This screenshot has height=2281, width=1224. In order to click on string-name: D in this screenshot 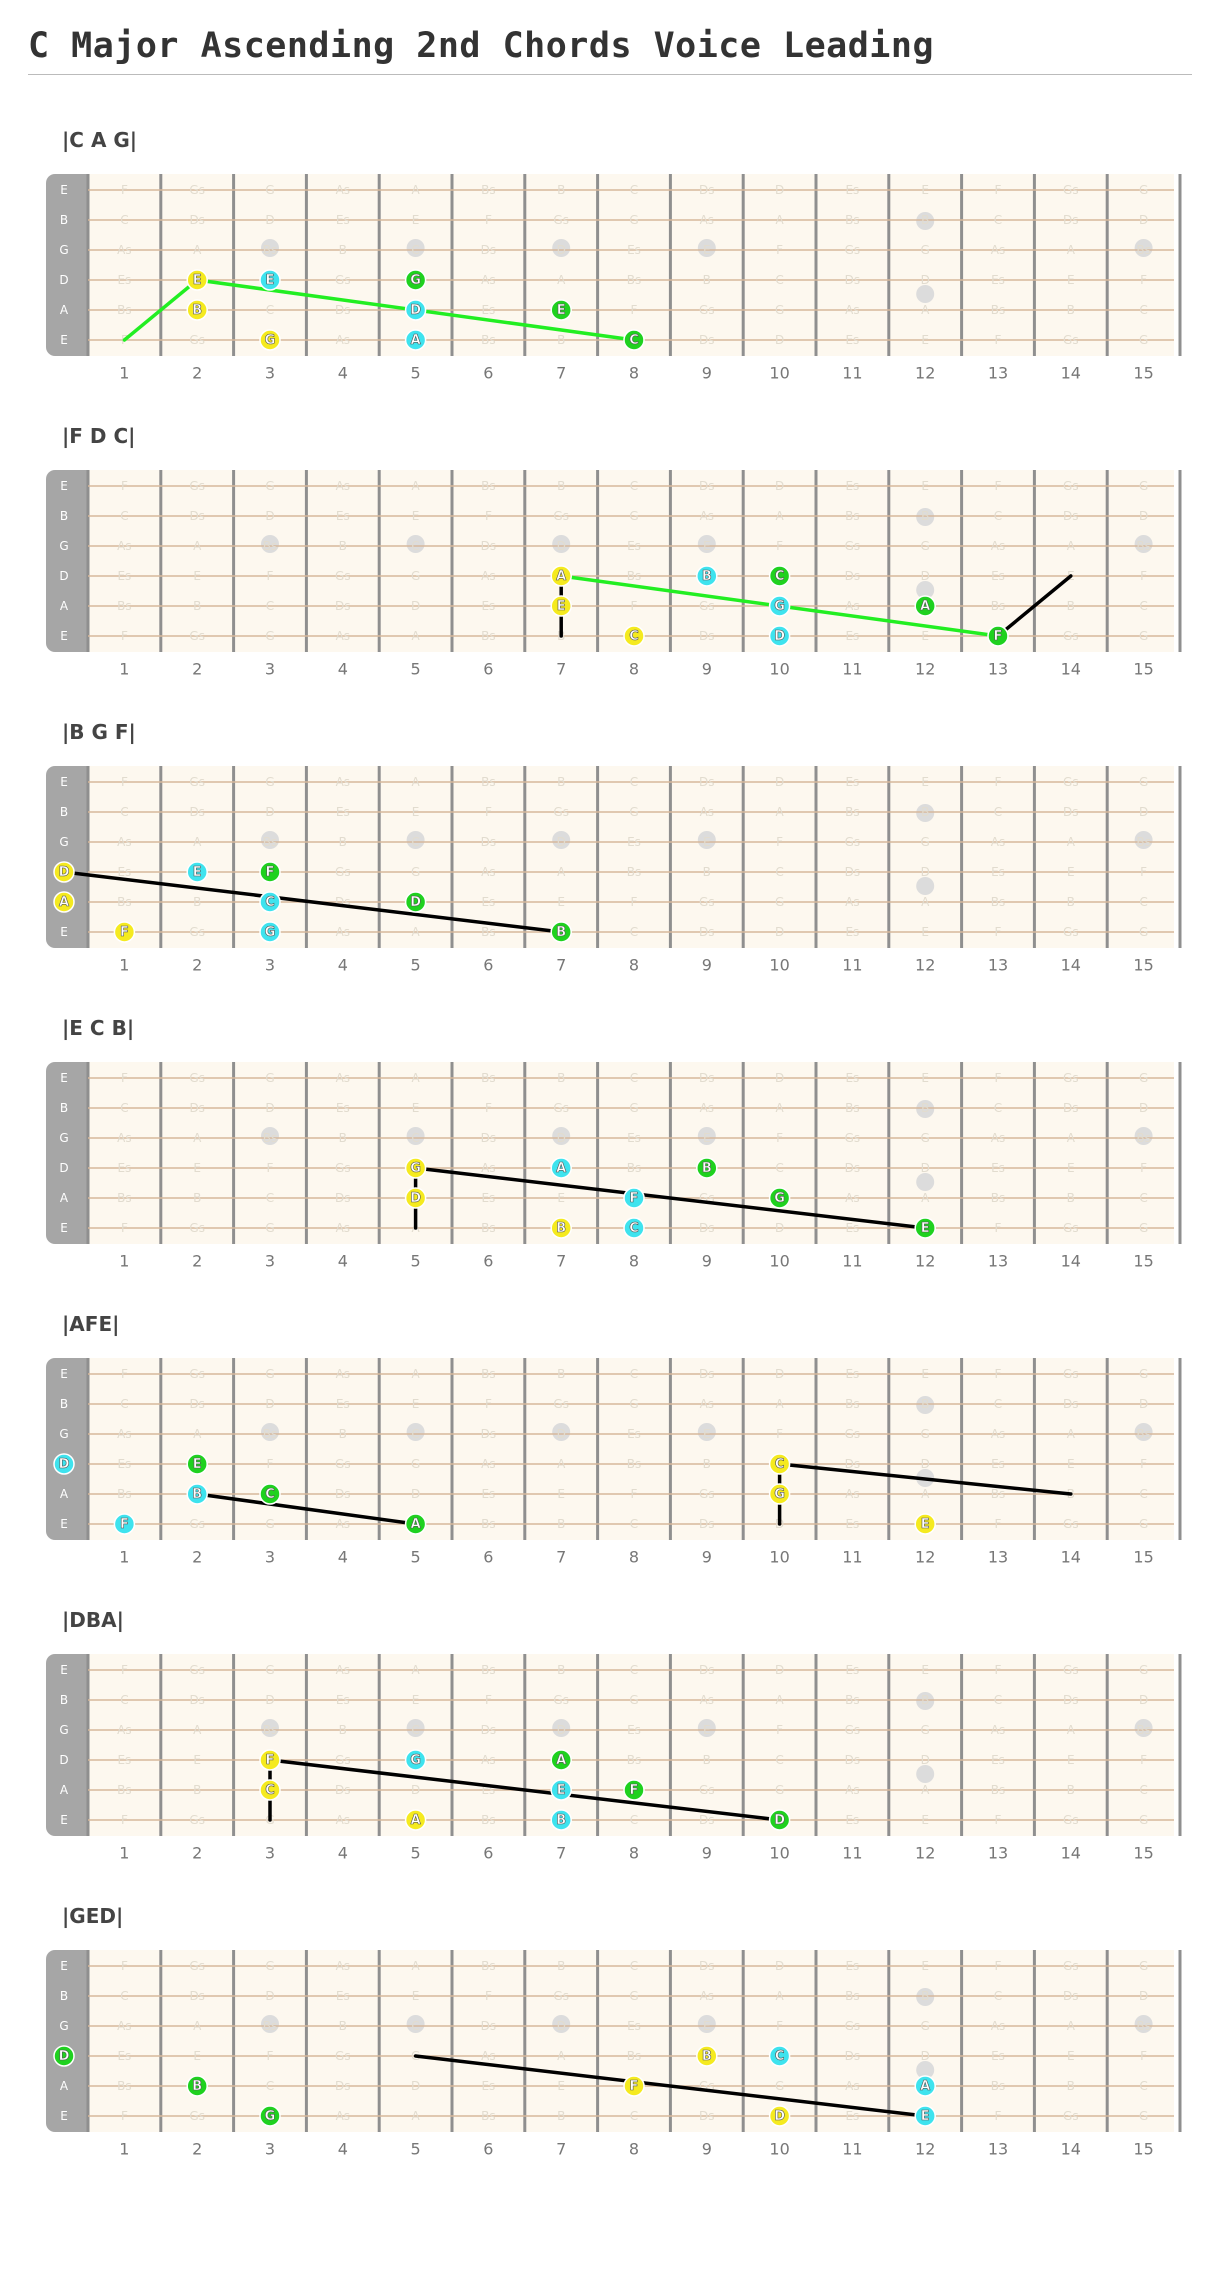, I will do `click(63, 1760)`.